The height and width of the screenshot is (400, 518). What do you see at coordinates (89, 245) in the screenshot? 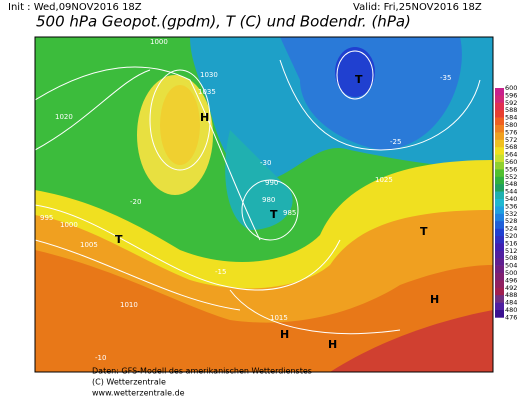
I see `isobar-label: 1005` at bounding box center [89, 245].